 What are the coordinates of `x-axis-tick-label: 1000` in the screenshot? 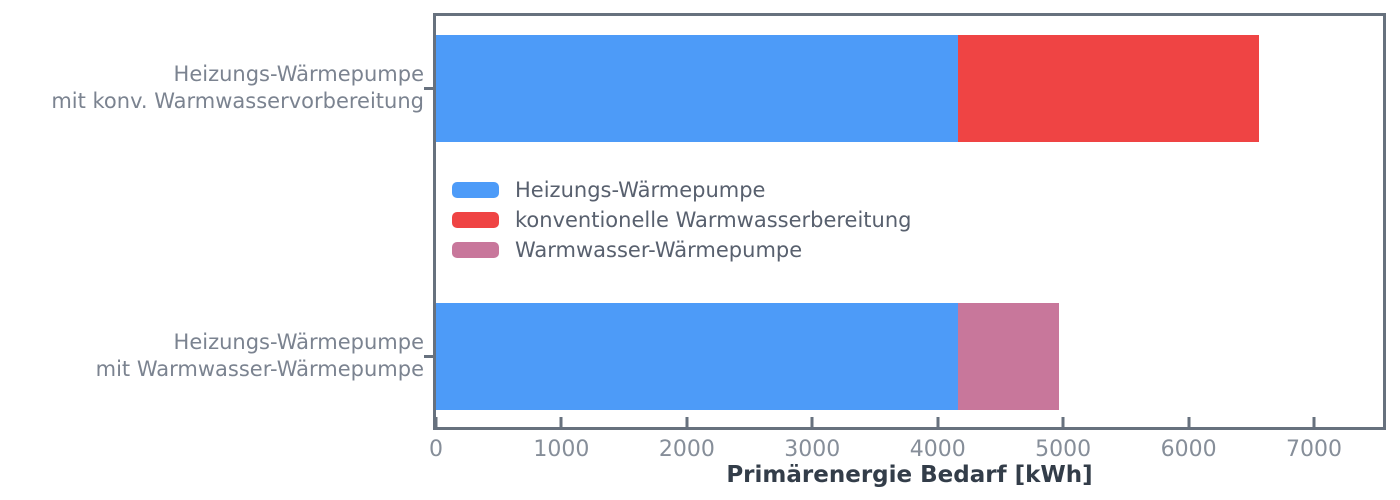 It's located at (561, 449).